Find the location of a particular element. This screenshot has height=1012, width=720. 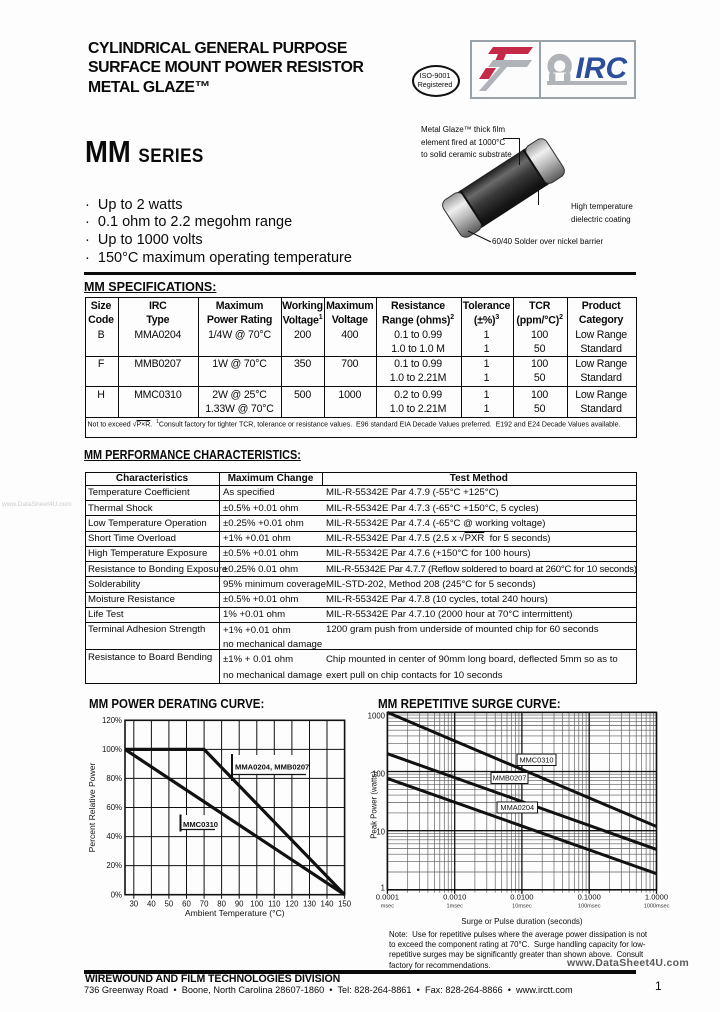

svg-text: 80% is located at coordinates (114, 778).